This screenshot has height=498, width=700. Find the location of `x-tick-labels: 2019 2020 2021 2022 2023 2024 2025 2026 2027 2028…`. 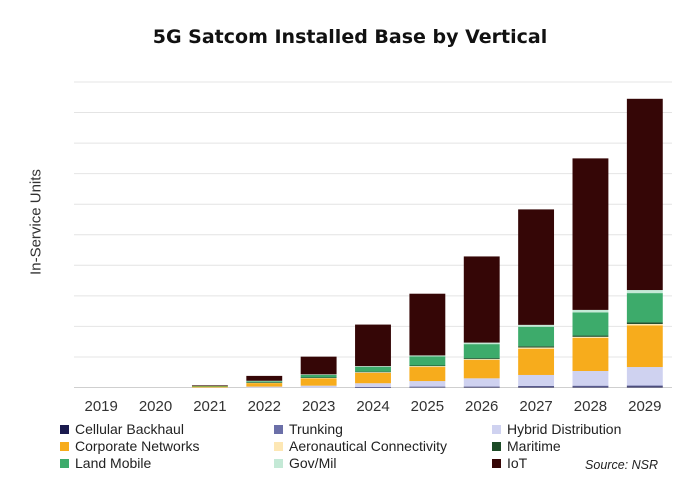

x-tick-labels: 2019 2020 2021 2022 2023 2024 2025 2026 2027 2028… is located at coordinates (372, 406).